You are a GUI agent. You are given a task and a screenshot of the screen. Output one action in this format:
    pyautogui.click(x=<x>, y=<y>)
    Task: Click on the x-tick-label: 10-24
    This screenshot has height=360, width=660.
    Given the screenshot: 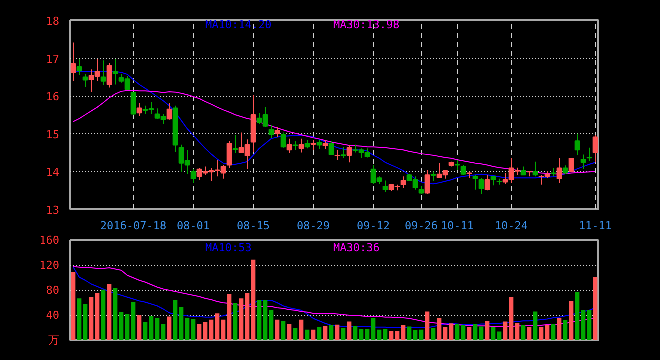 What is the action you would take?
    pyautogui.click(x=511, y=226)
    